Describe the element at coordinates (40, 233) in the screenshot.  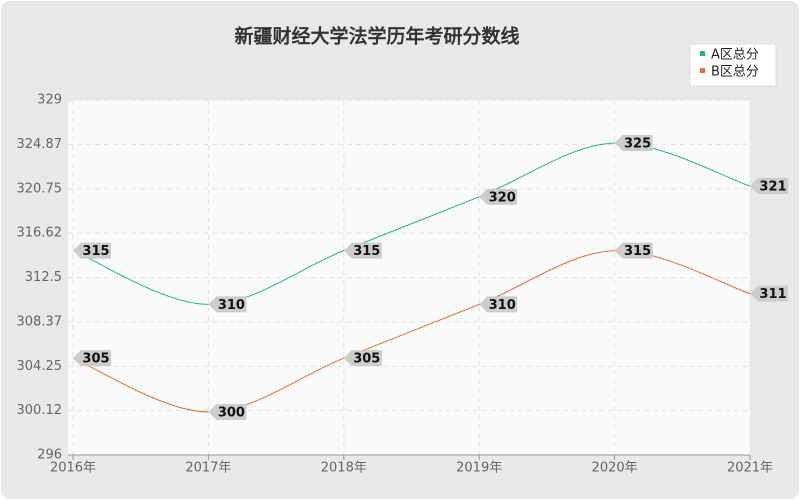
I see `y-tick-label: 316.62` at that location.